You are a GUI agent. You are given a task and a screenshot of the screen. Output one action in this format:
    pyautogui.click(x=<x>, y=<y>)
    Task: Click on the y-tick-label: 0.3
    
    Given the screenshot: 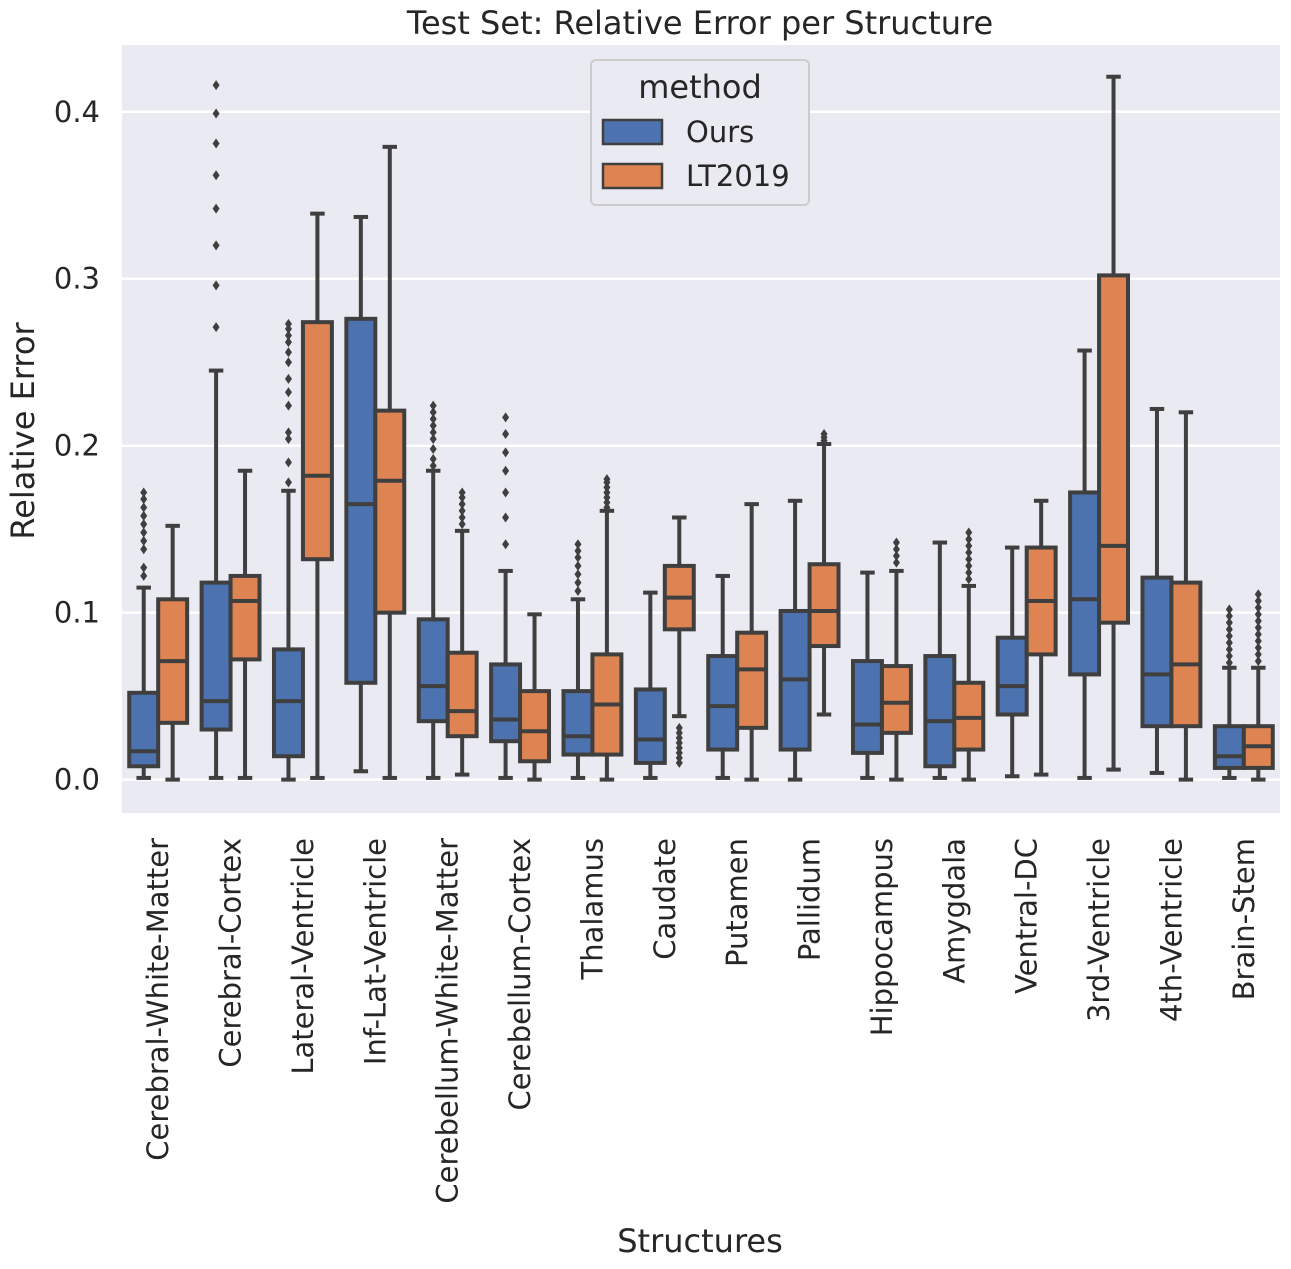 What is the action you would take?
    pyautogui.click(x=77, y=279)
    